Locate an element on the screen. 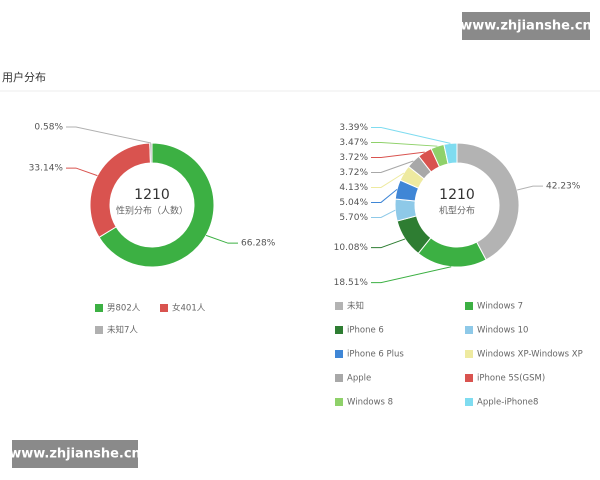 This screenshot has width=600, height=480. slice-label: 10.08% is located at coordinates (351, 248).